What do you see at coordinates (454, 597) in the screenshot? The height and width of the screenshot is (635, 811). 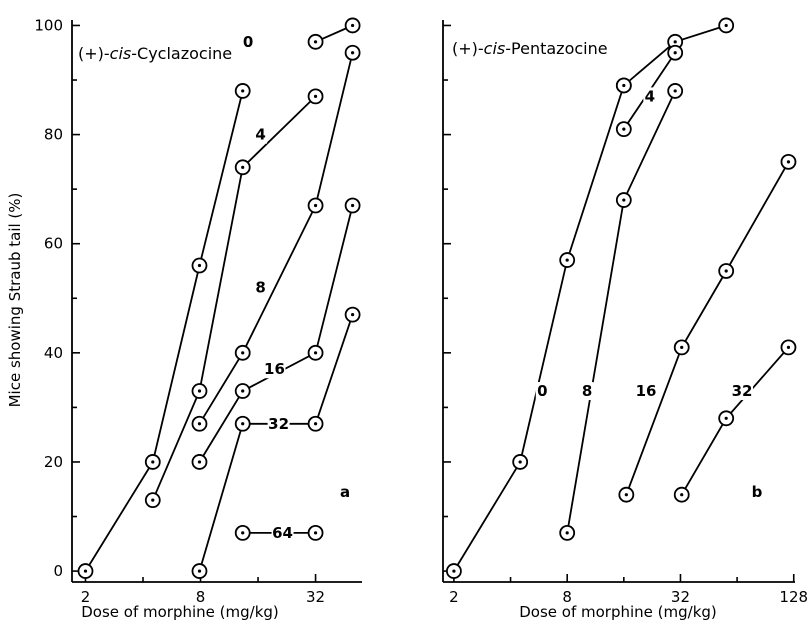 I see `panel-b-x-tick-label: 2` at bounding box center [454, 597].